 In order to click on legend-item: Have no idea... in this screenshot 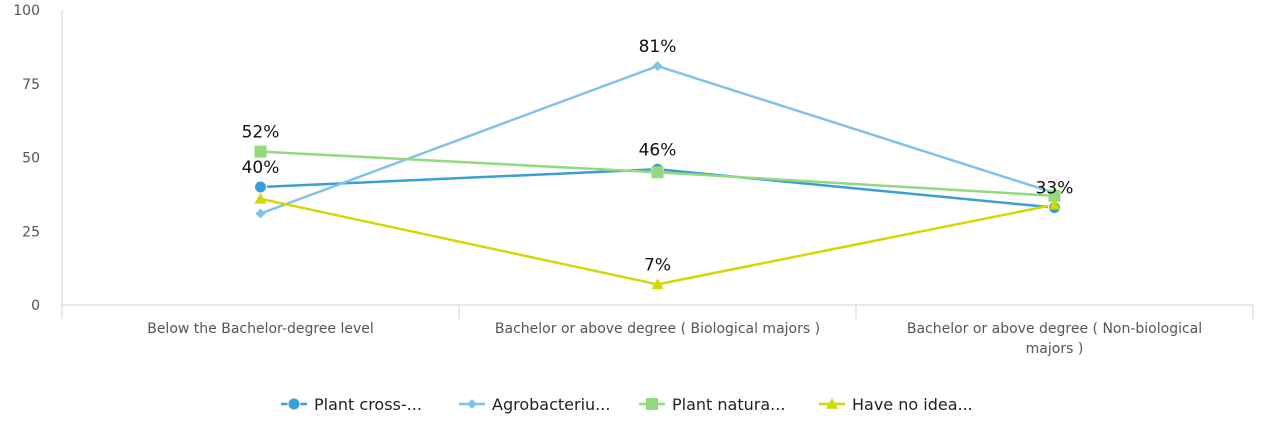, I will do `click(896, 404)`.